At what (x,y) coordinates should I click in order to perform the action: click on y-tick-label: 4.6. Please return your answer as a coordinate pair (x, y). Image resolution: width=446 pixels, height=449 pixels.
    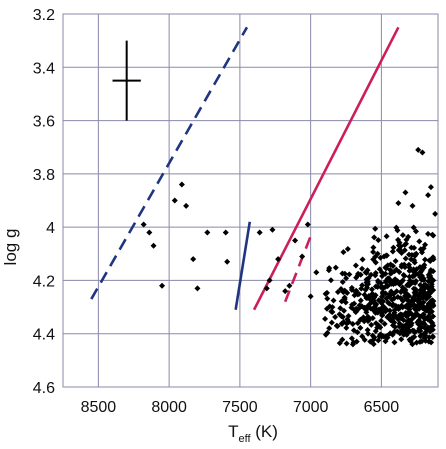
    Looking at the image, I should click on (44, 388).